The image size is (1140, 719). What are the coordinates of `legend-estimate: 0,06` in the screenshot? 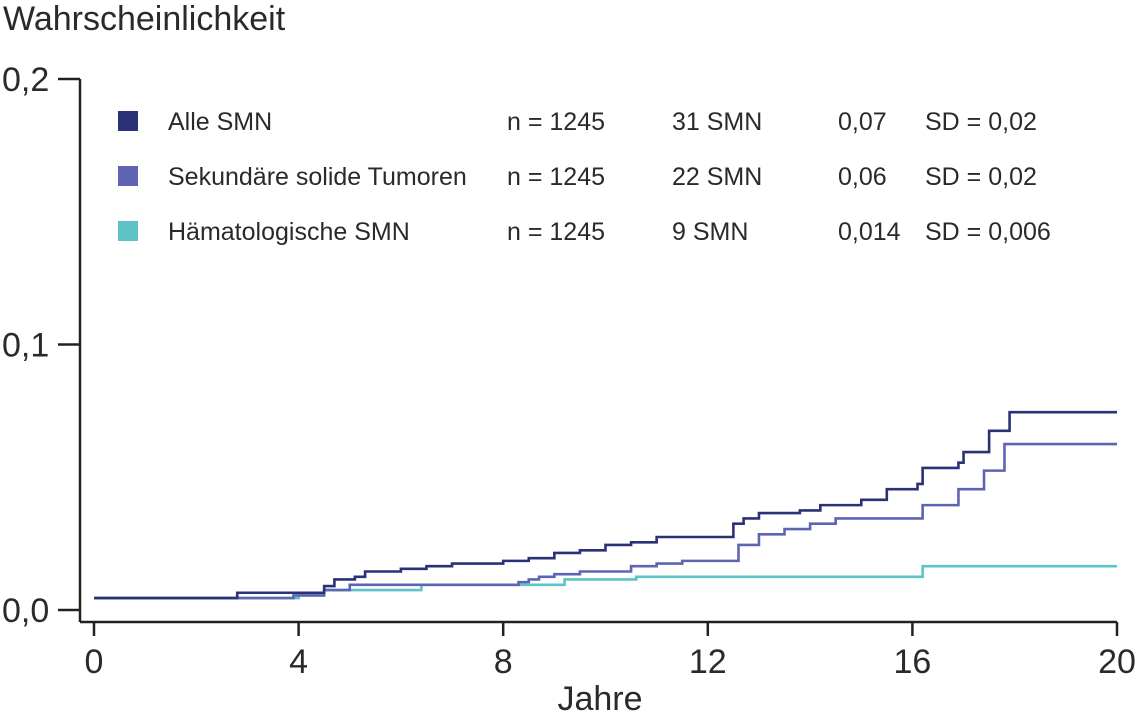 It's located at (862, 177).